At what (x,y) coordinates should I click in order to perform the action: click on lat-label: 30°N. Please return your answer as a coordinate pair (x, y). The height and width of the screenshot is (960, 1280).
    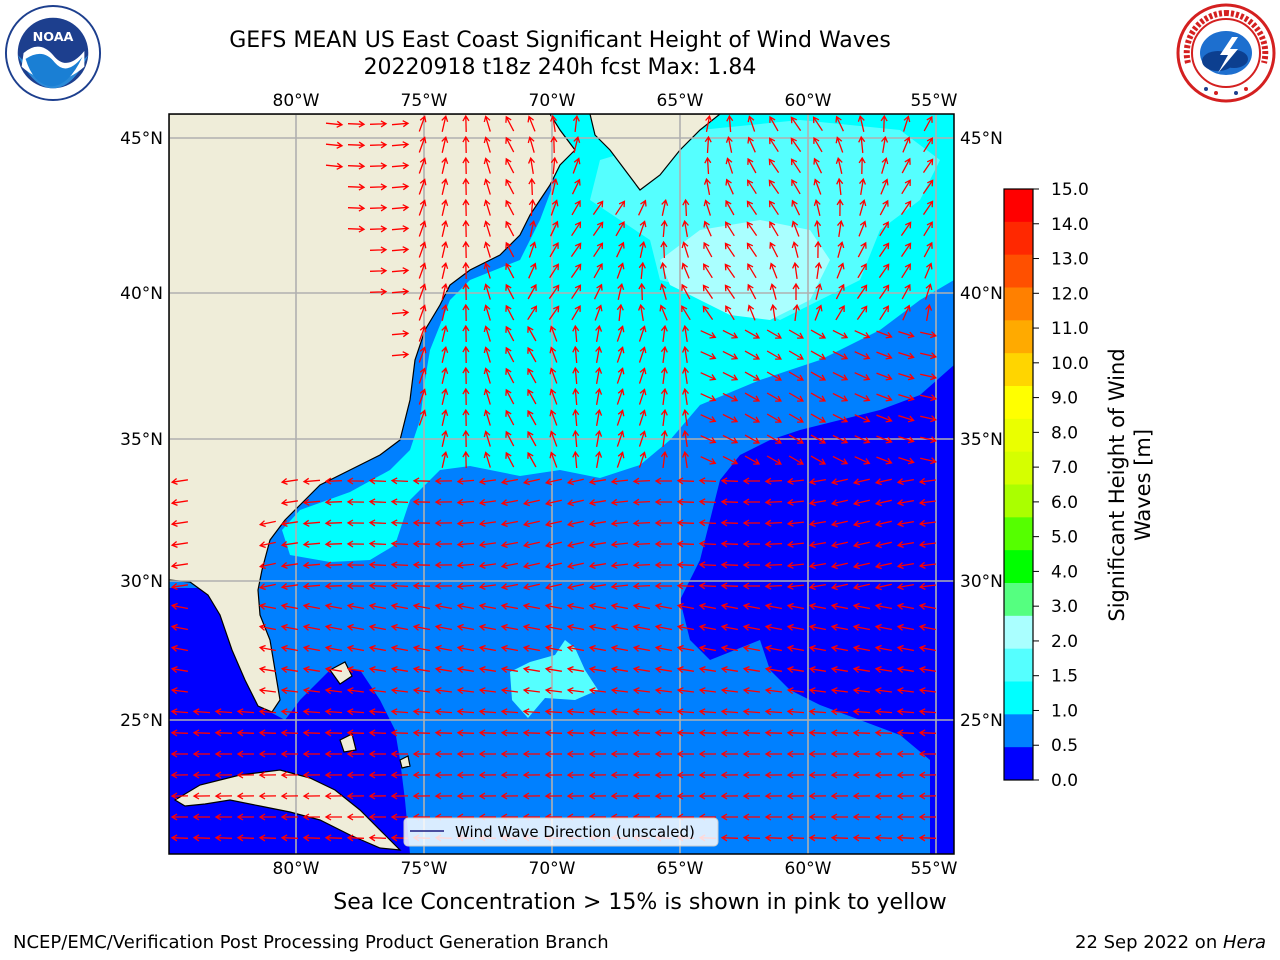
    Looking at the image, I should click on (981, 582).